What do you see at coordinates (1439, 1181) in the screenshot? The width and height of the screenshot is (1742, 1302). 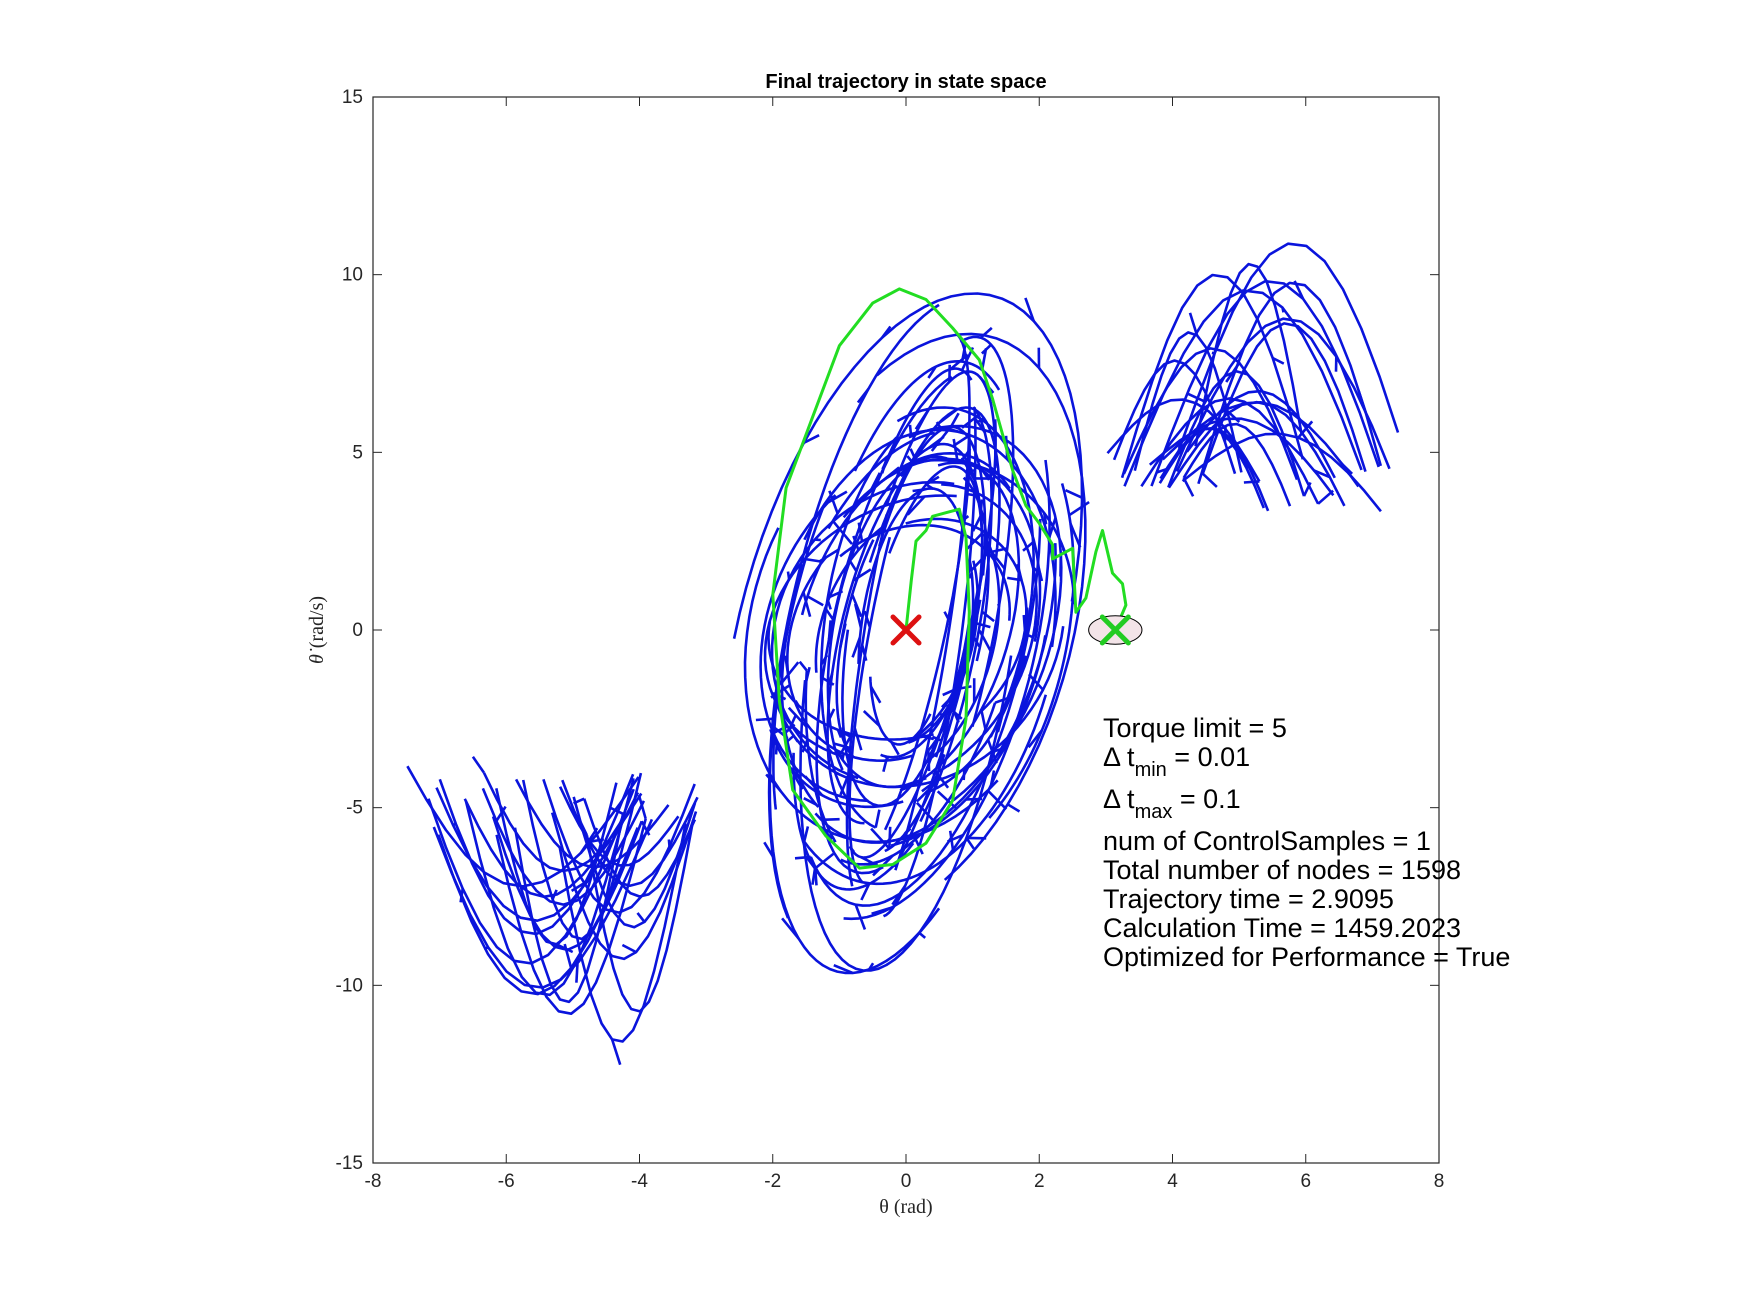 I see `x-tick-label: 8` at bounding box center [1439, 1181].